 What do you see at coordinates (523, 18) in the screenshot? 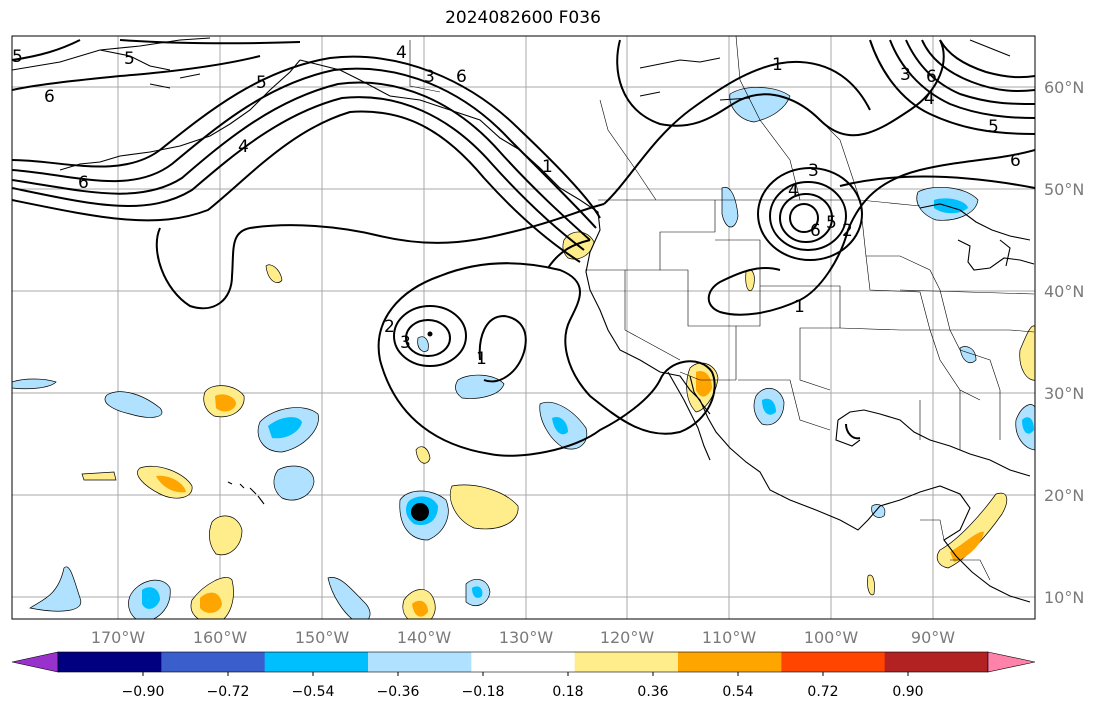
I see `map-title: 2024082600 F036` at bounding box center [523, 18].